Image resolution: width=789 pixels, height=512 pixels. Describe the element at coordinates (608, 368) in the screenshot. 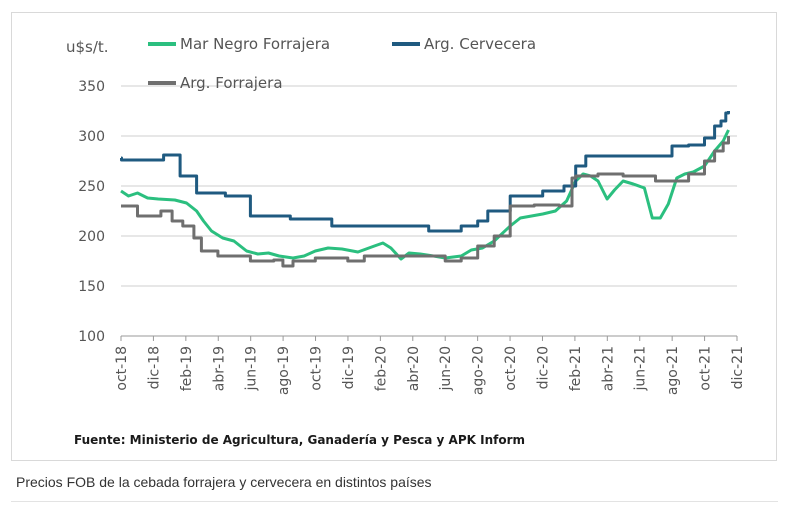

I see `x-tick-label: abr-21` at that location.